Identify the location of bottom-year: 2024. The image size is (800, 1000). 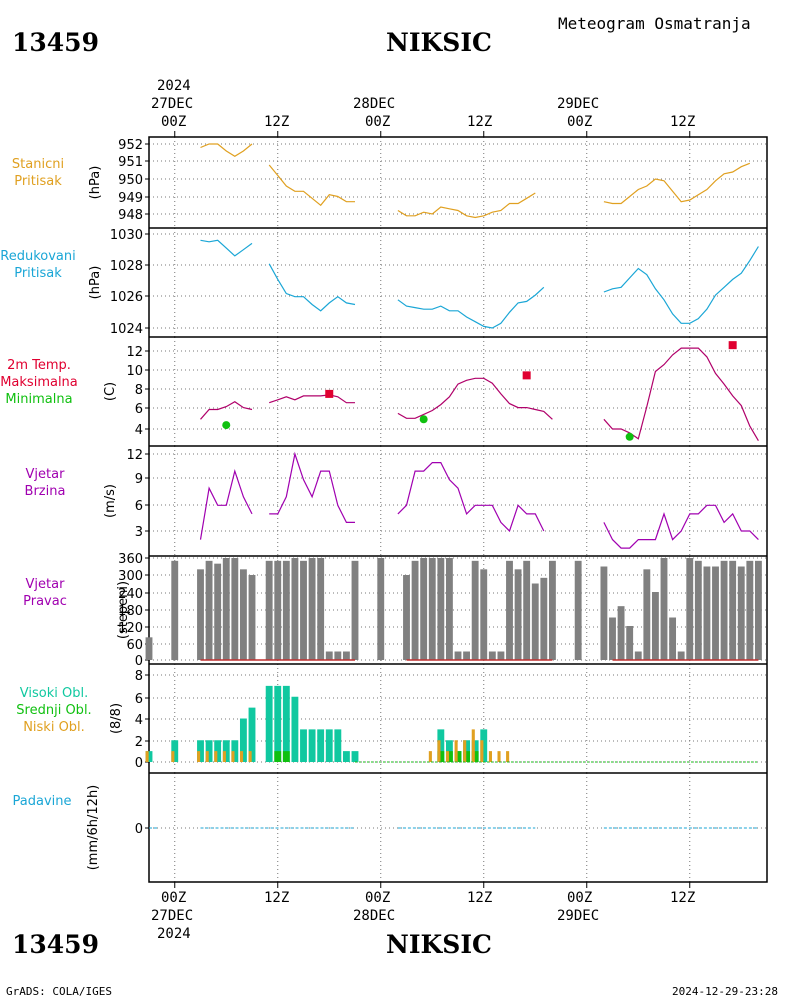
(174, 934).